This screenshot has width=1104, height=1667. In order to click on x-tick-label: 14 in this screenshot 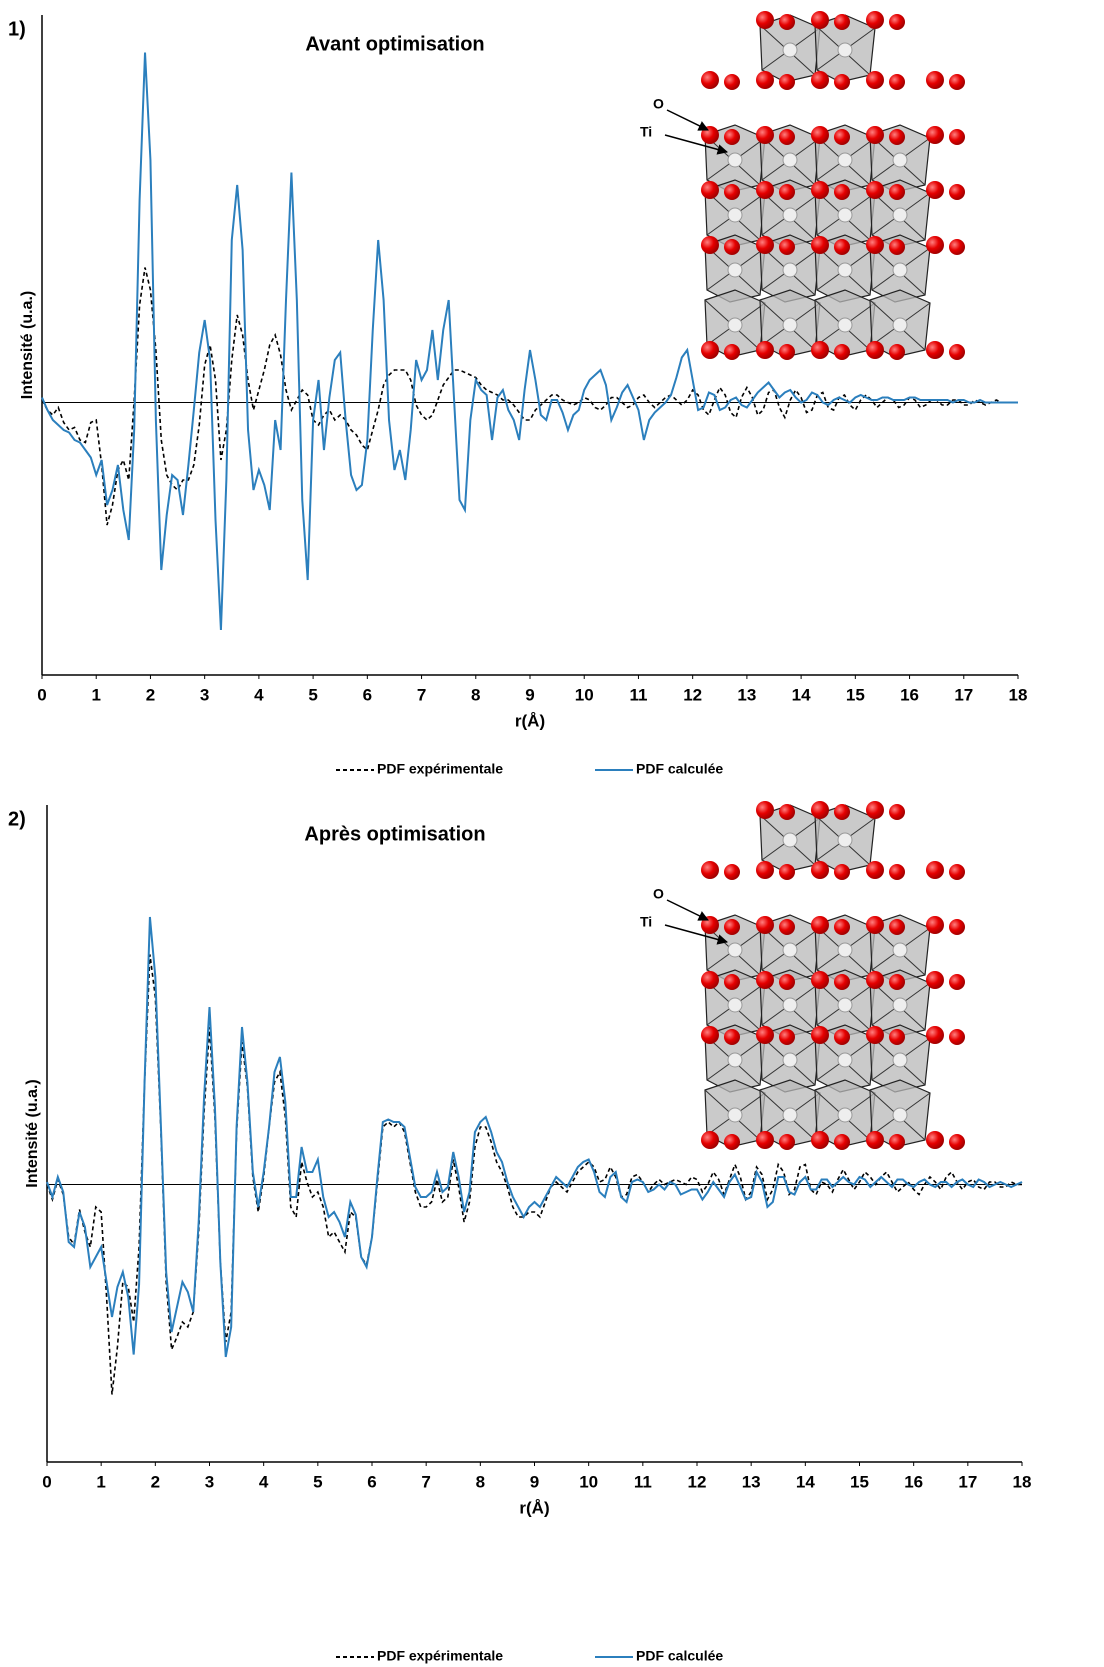, I will do `click(805, 1481)`.